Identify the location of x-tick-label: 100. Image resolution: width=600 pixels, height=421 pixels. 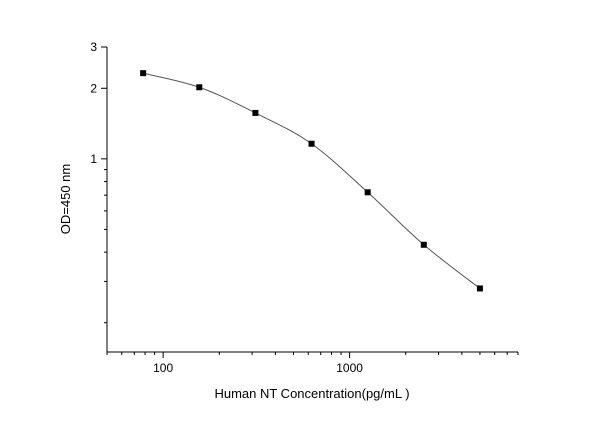
(163, 368).